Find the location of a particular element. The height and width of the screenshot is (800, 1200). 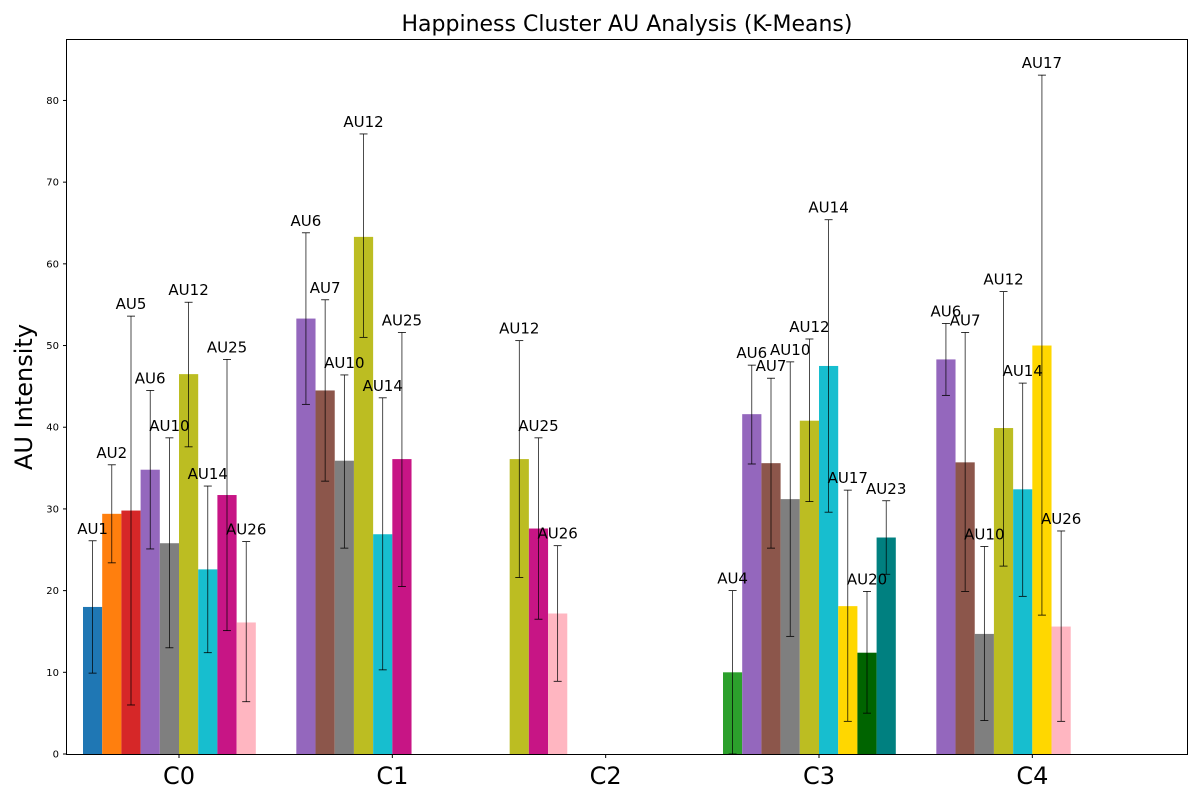

bar-label-C3-AU20: AU20 is located at coordinates (867, 579).